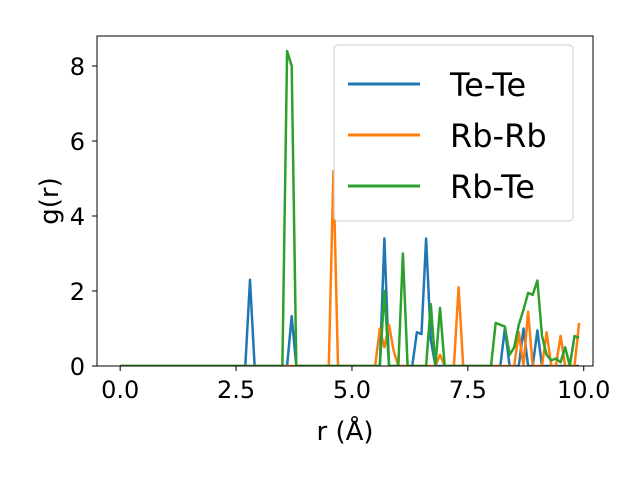 This screenshot has height=480, width=640. What do you see at coordinates (492, 187) in the screenshot?
I see `legend-label-rb-te: Rb-Te` at bounding box center [492, 187].